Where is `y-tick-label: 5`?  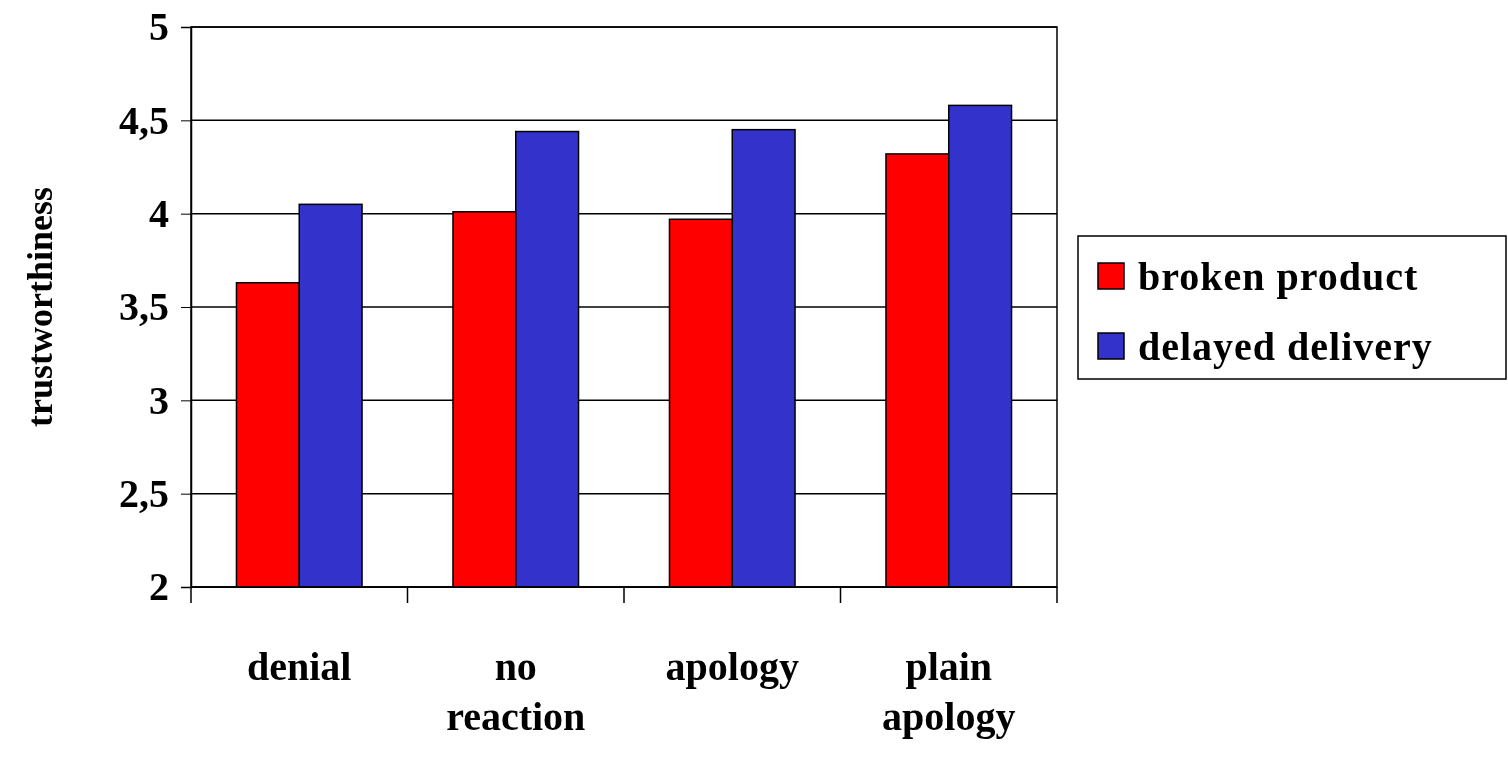 y-tick-label: 5 is located at coordinates (159, 27).